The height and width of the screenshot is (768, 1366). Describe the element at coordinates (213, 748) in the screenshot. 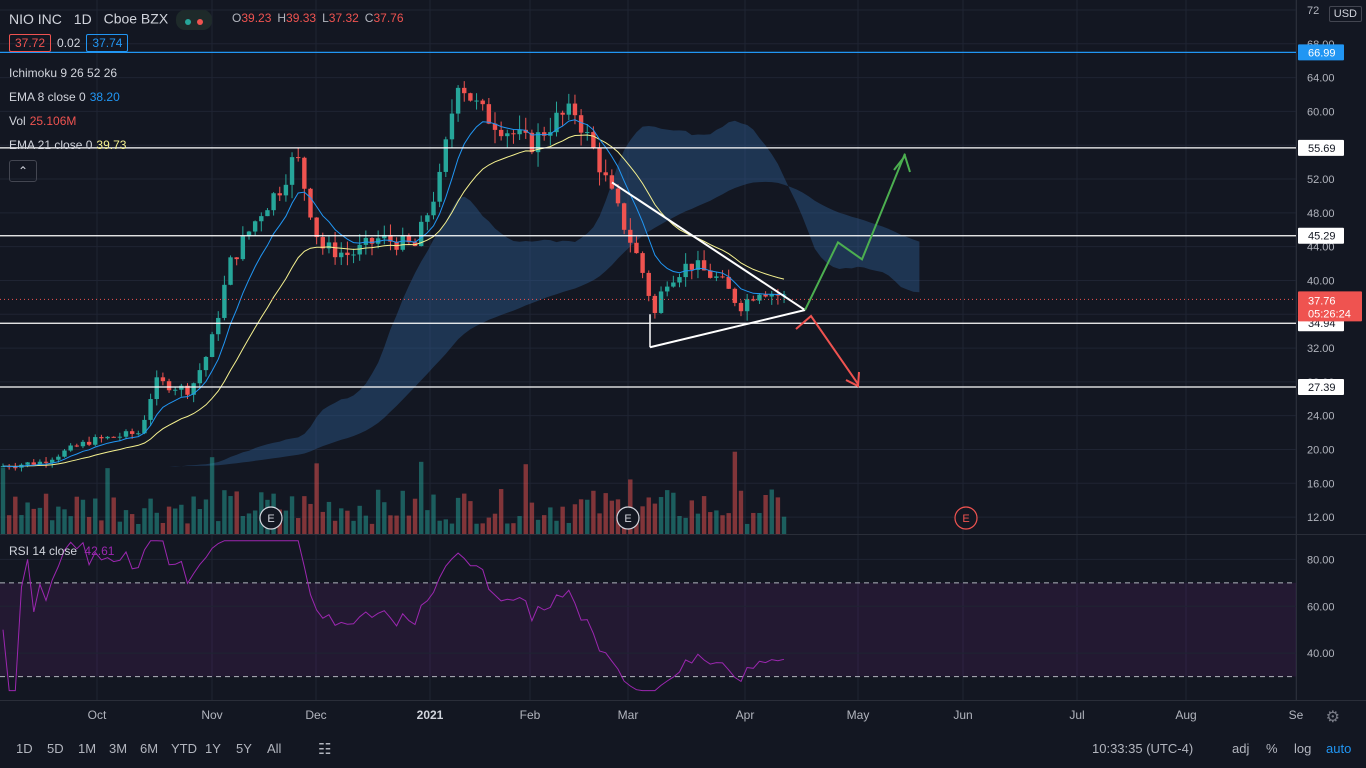

I see `timeframe-button: 1Y` at that location.